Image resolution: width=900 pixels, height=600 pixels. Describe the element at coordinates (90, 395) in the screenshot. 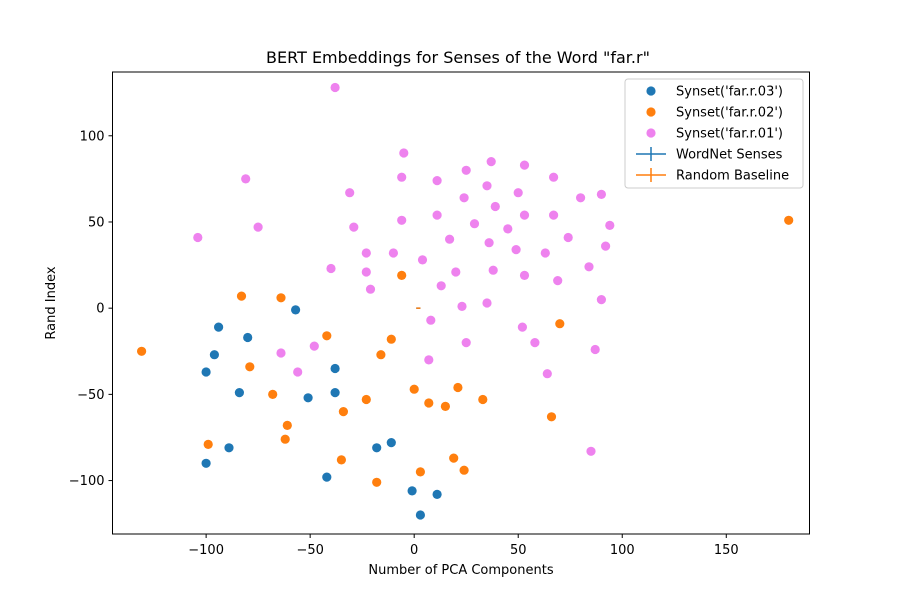

I see `y-tick-label: −50` at that location.